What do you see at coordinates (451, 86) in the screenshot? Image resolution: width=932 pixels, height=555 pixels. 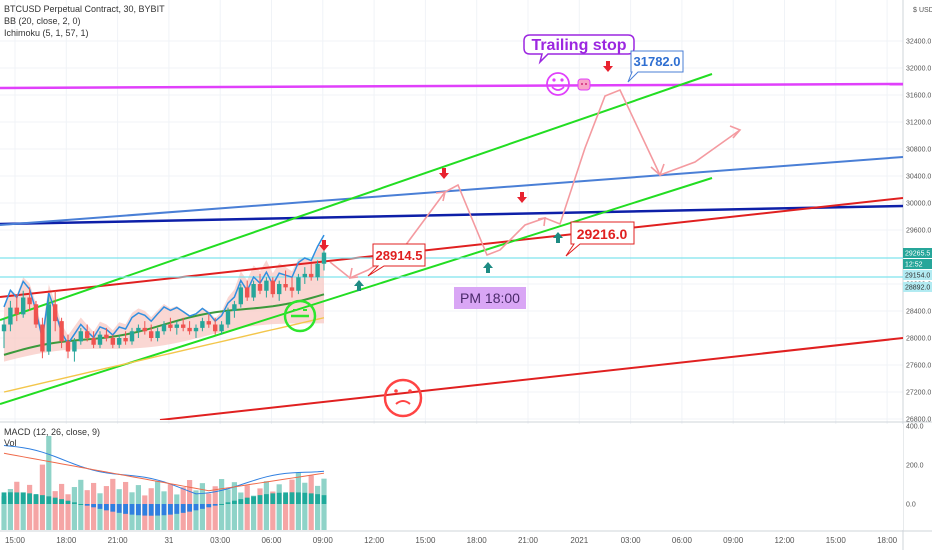 I see `magenta-resistance-line` at bounding box center [451, 86].